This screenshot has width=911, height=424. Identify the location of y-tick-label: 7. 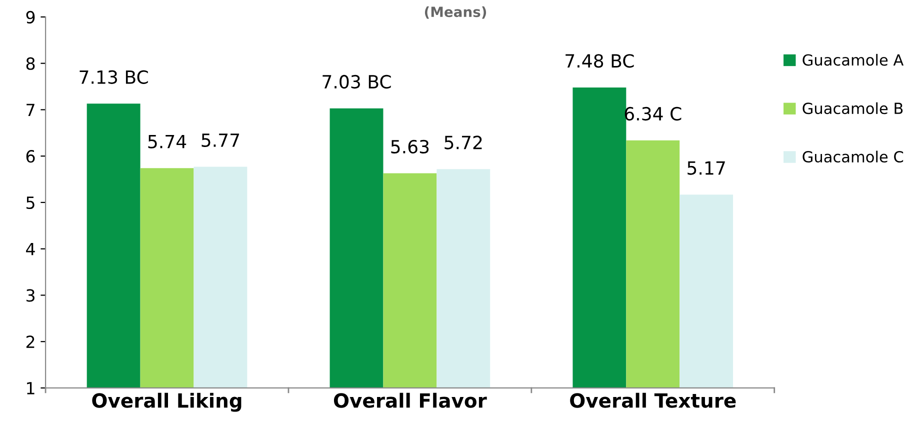
(30, 110).